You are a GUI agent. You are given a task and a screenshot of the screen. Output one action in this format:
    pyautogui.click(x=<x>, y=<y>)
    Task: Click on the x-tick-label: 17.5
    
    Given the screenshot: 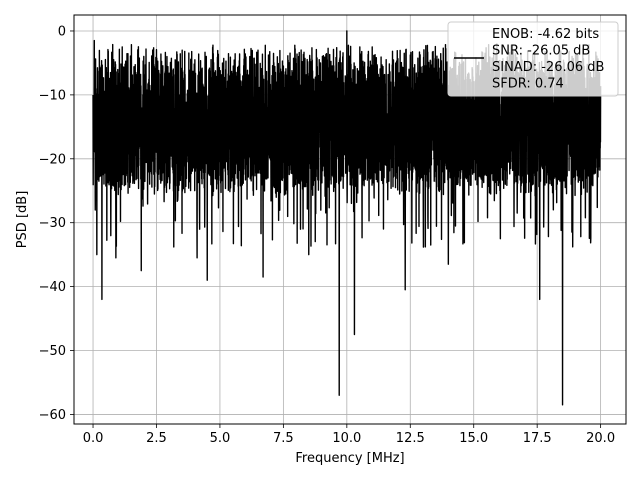 What is the action you would take?
    pyautogui.click(x=537, y=438)
    